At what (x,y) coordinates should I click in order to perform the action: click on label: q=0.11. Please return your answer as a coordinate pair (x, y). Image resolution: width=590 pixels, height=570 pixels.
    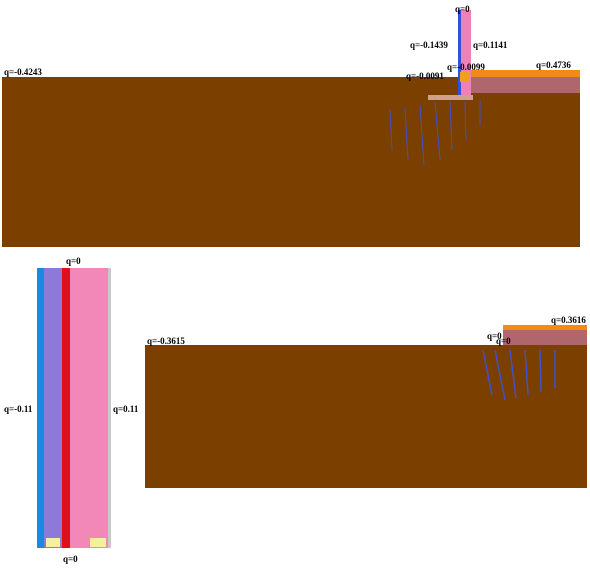
    Looking at the image, I should click on (126, 409).